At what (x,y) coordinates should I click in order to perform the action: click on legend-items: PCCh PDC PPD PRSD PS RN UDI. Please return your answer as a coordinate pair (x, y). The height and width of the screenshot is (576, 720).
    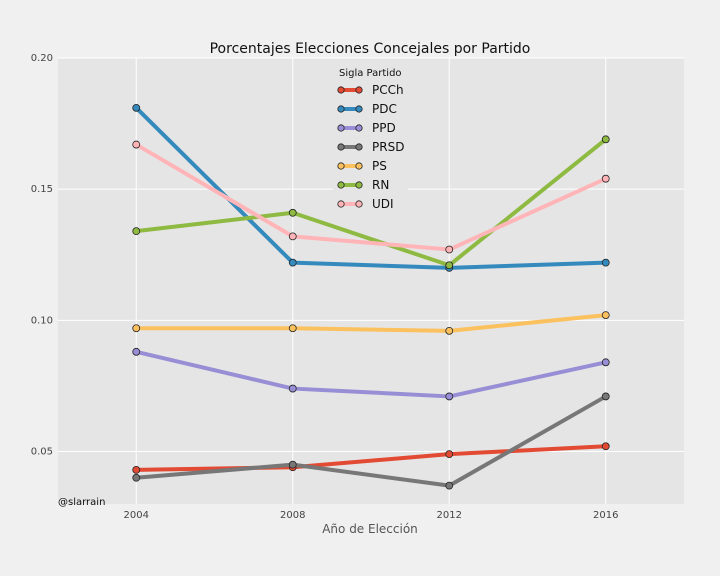
    Looking at the image, I should click on (370, 147).